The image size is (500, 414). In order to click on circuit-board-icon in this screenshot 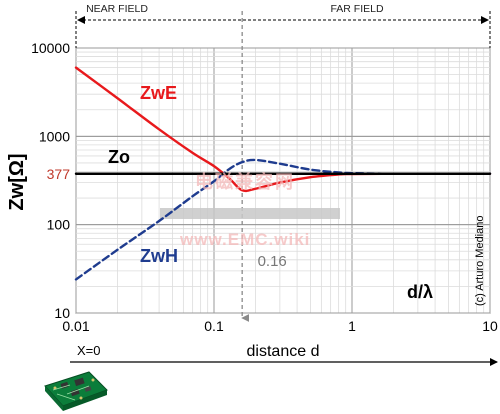, I will do `click(76, 391)`.